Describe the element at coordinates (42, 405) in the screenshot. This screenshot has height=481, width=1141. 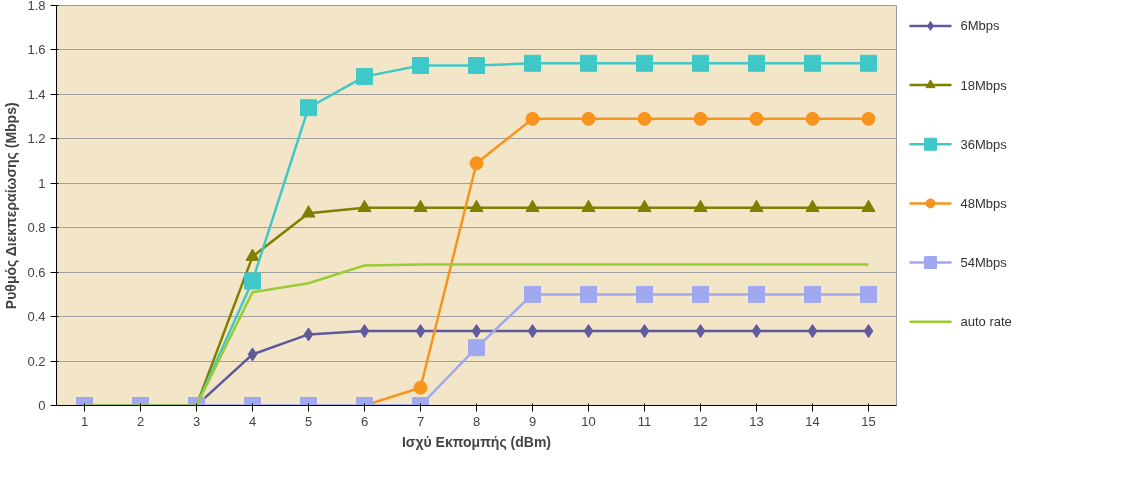
I see `y-tick-label: 0` at that location.